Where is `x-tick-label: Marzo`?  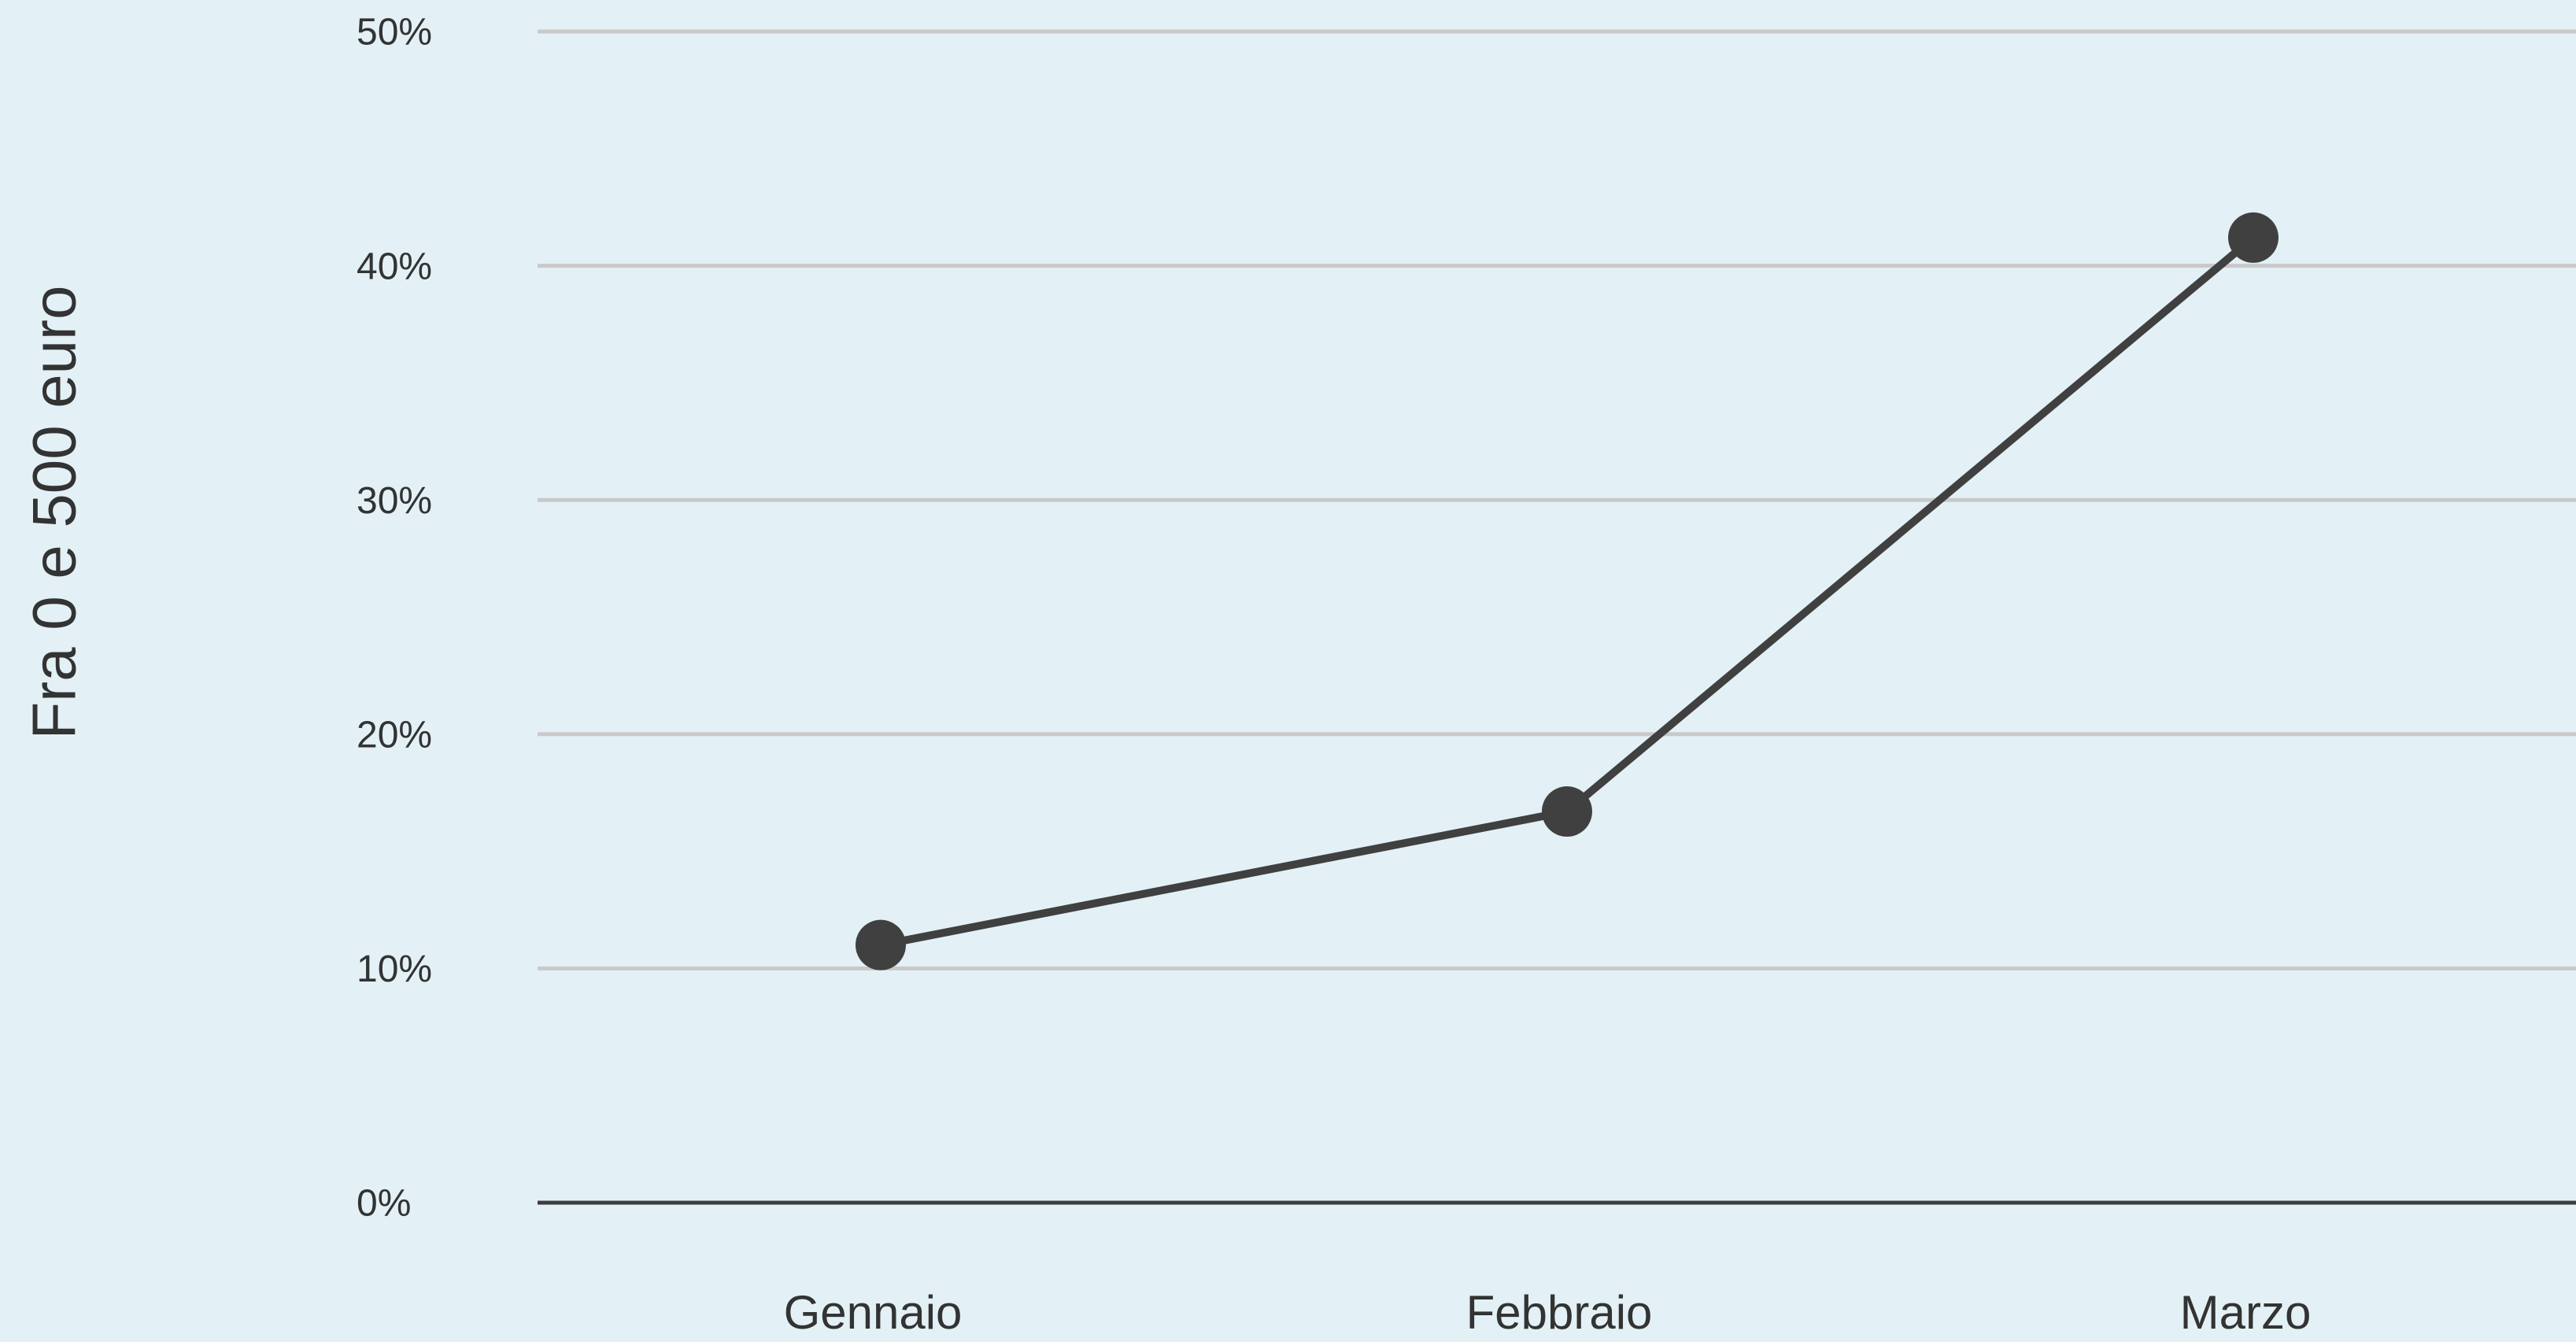 x-tick-label: Marzo is located at coordinates (2246, 1312).